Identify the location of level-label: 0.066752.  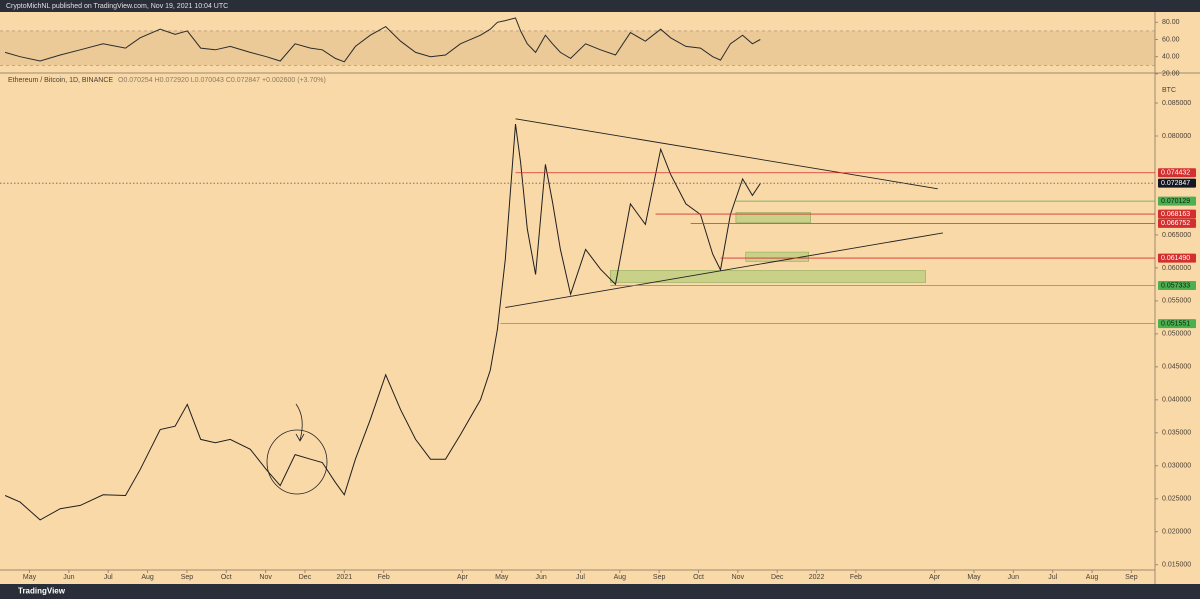
(1175, 223).